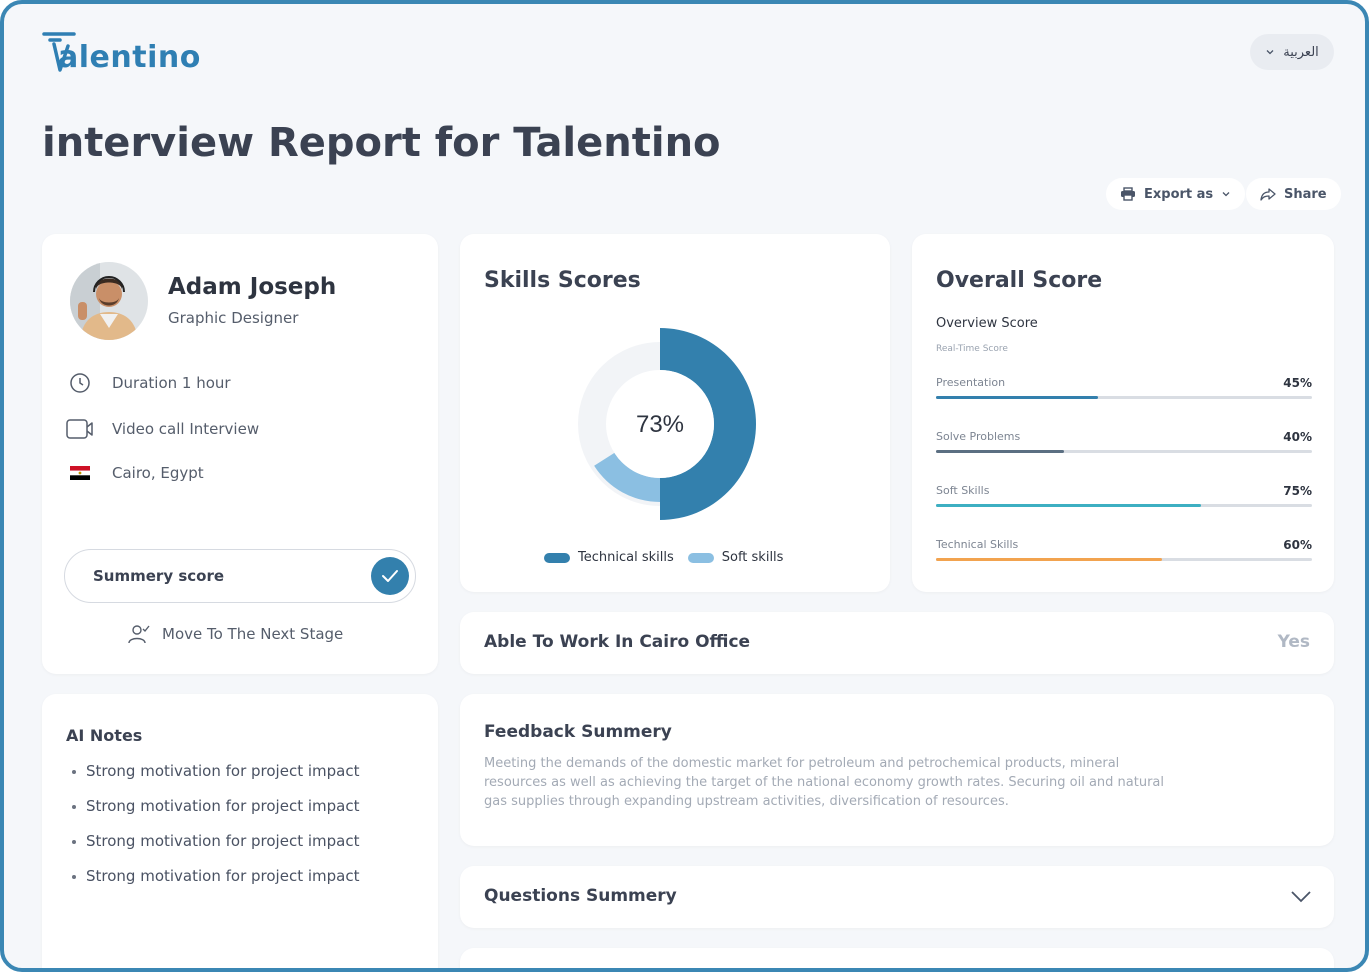 The width and height of the screenshot is (1369, 972). I want to click on language-selector: العربية, so click(1292, 52).